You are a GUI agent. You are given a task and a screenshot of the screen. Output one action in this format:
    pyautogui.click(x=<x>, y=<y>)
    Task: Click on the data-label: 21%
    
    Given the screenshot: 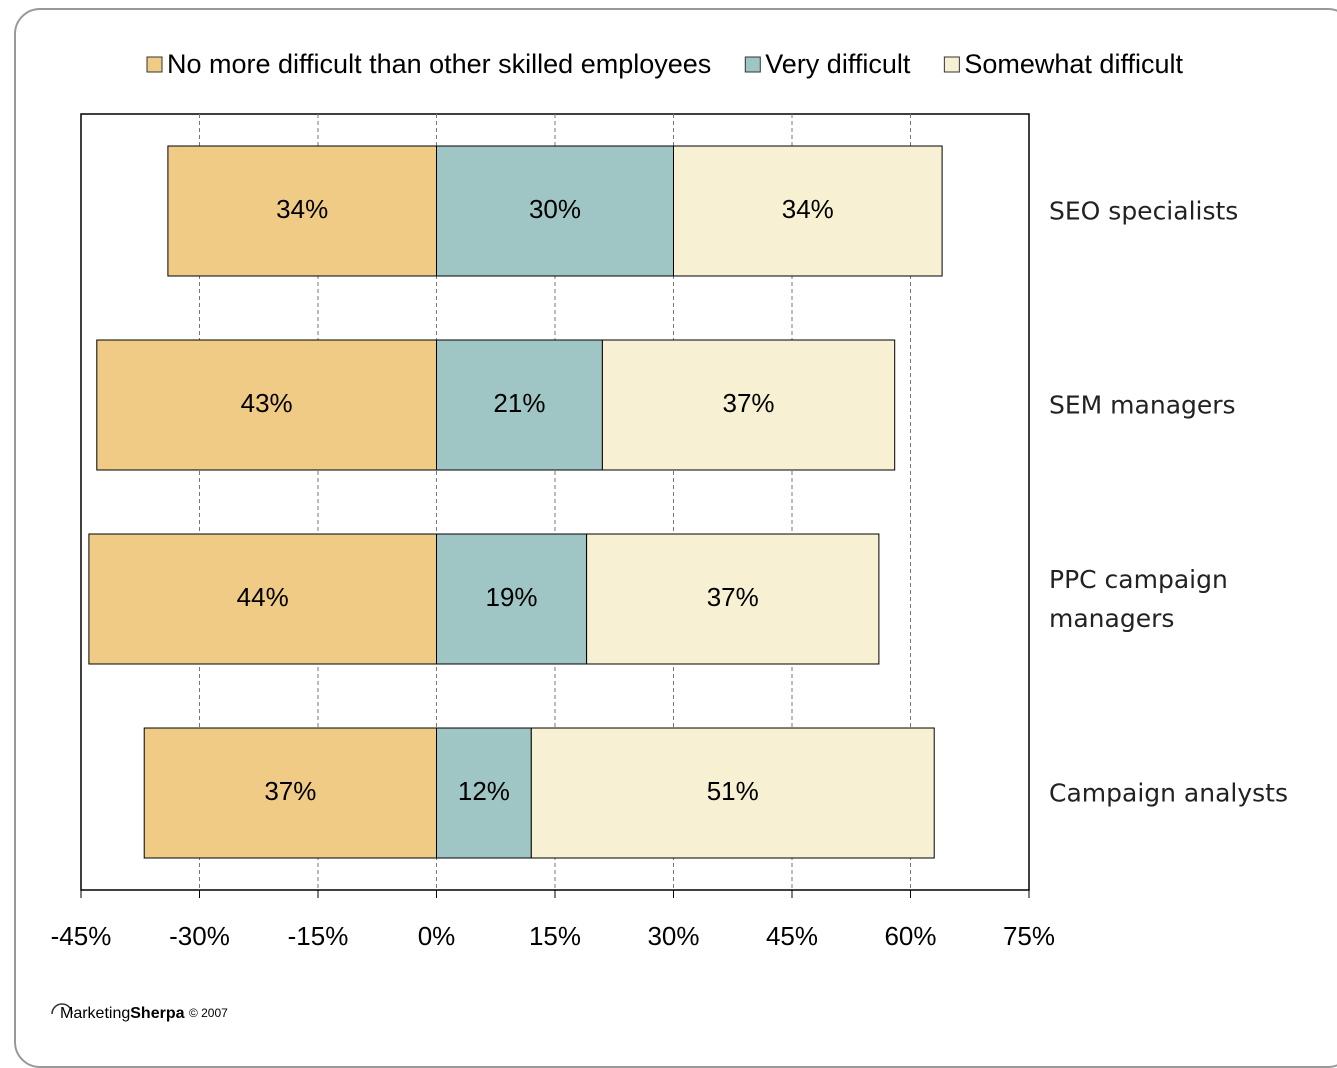 What is the action you would take?
    pyautogui.click(x=519, y=403)
    